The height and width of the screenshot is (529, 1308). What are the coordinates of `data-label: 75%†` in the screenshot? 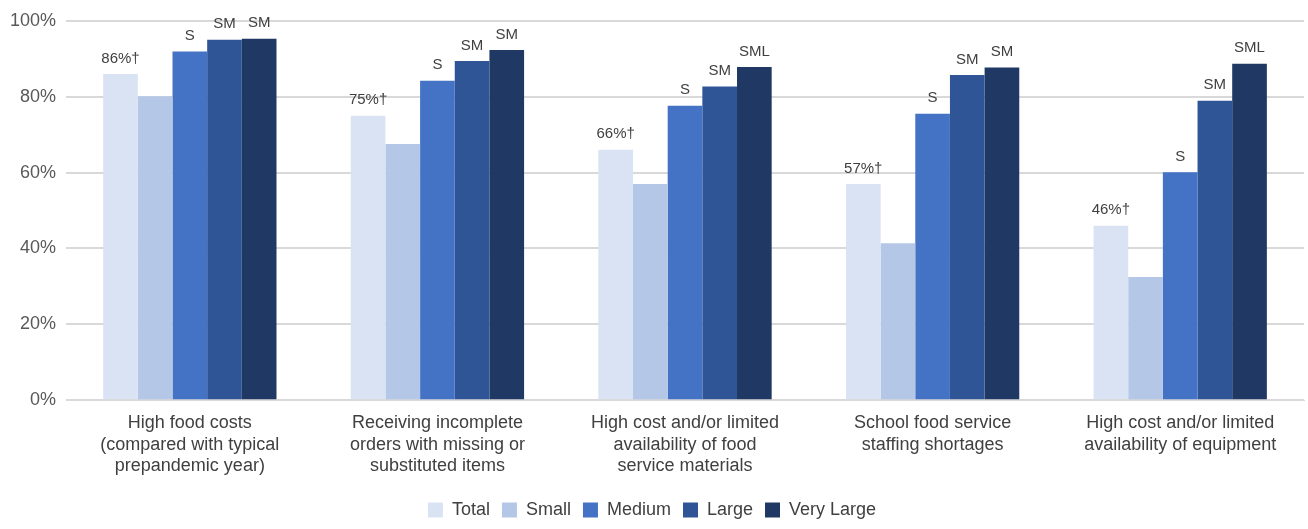 It's located at (368, 99).